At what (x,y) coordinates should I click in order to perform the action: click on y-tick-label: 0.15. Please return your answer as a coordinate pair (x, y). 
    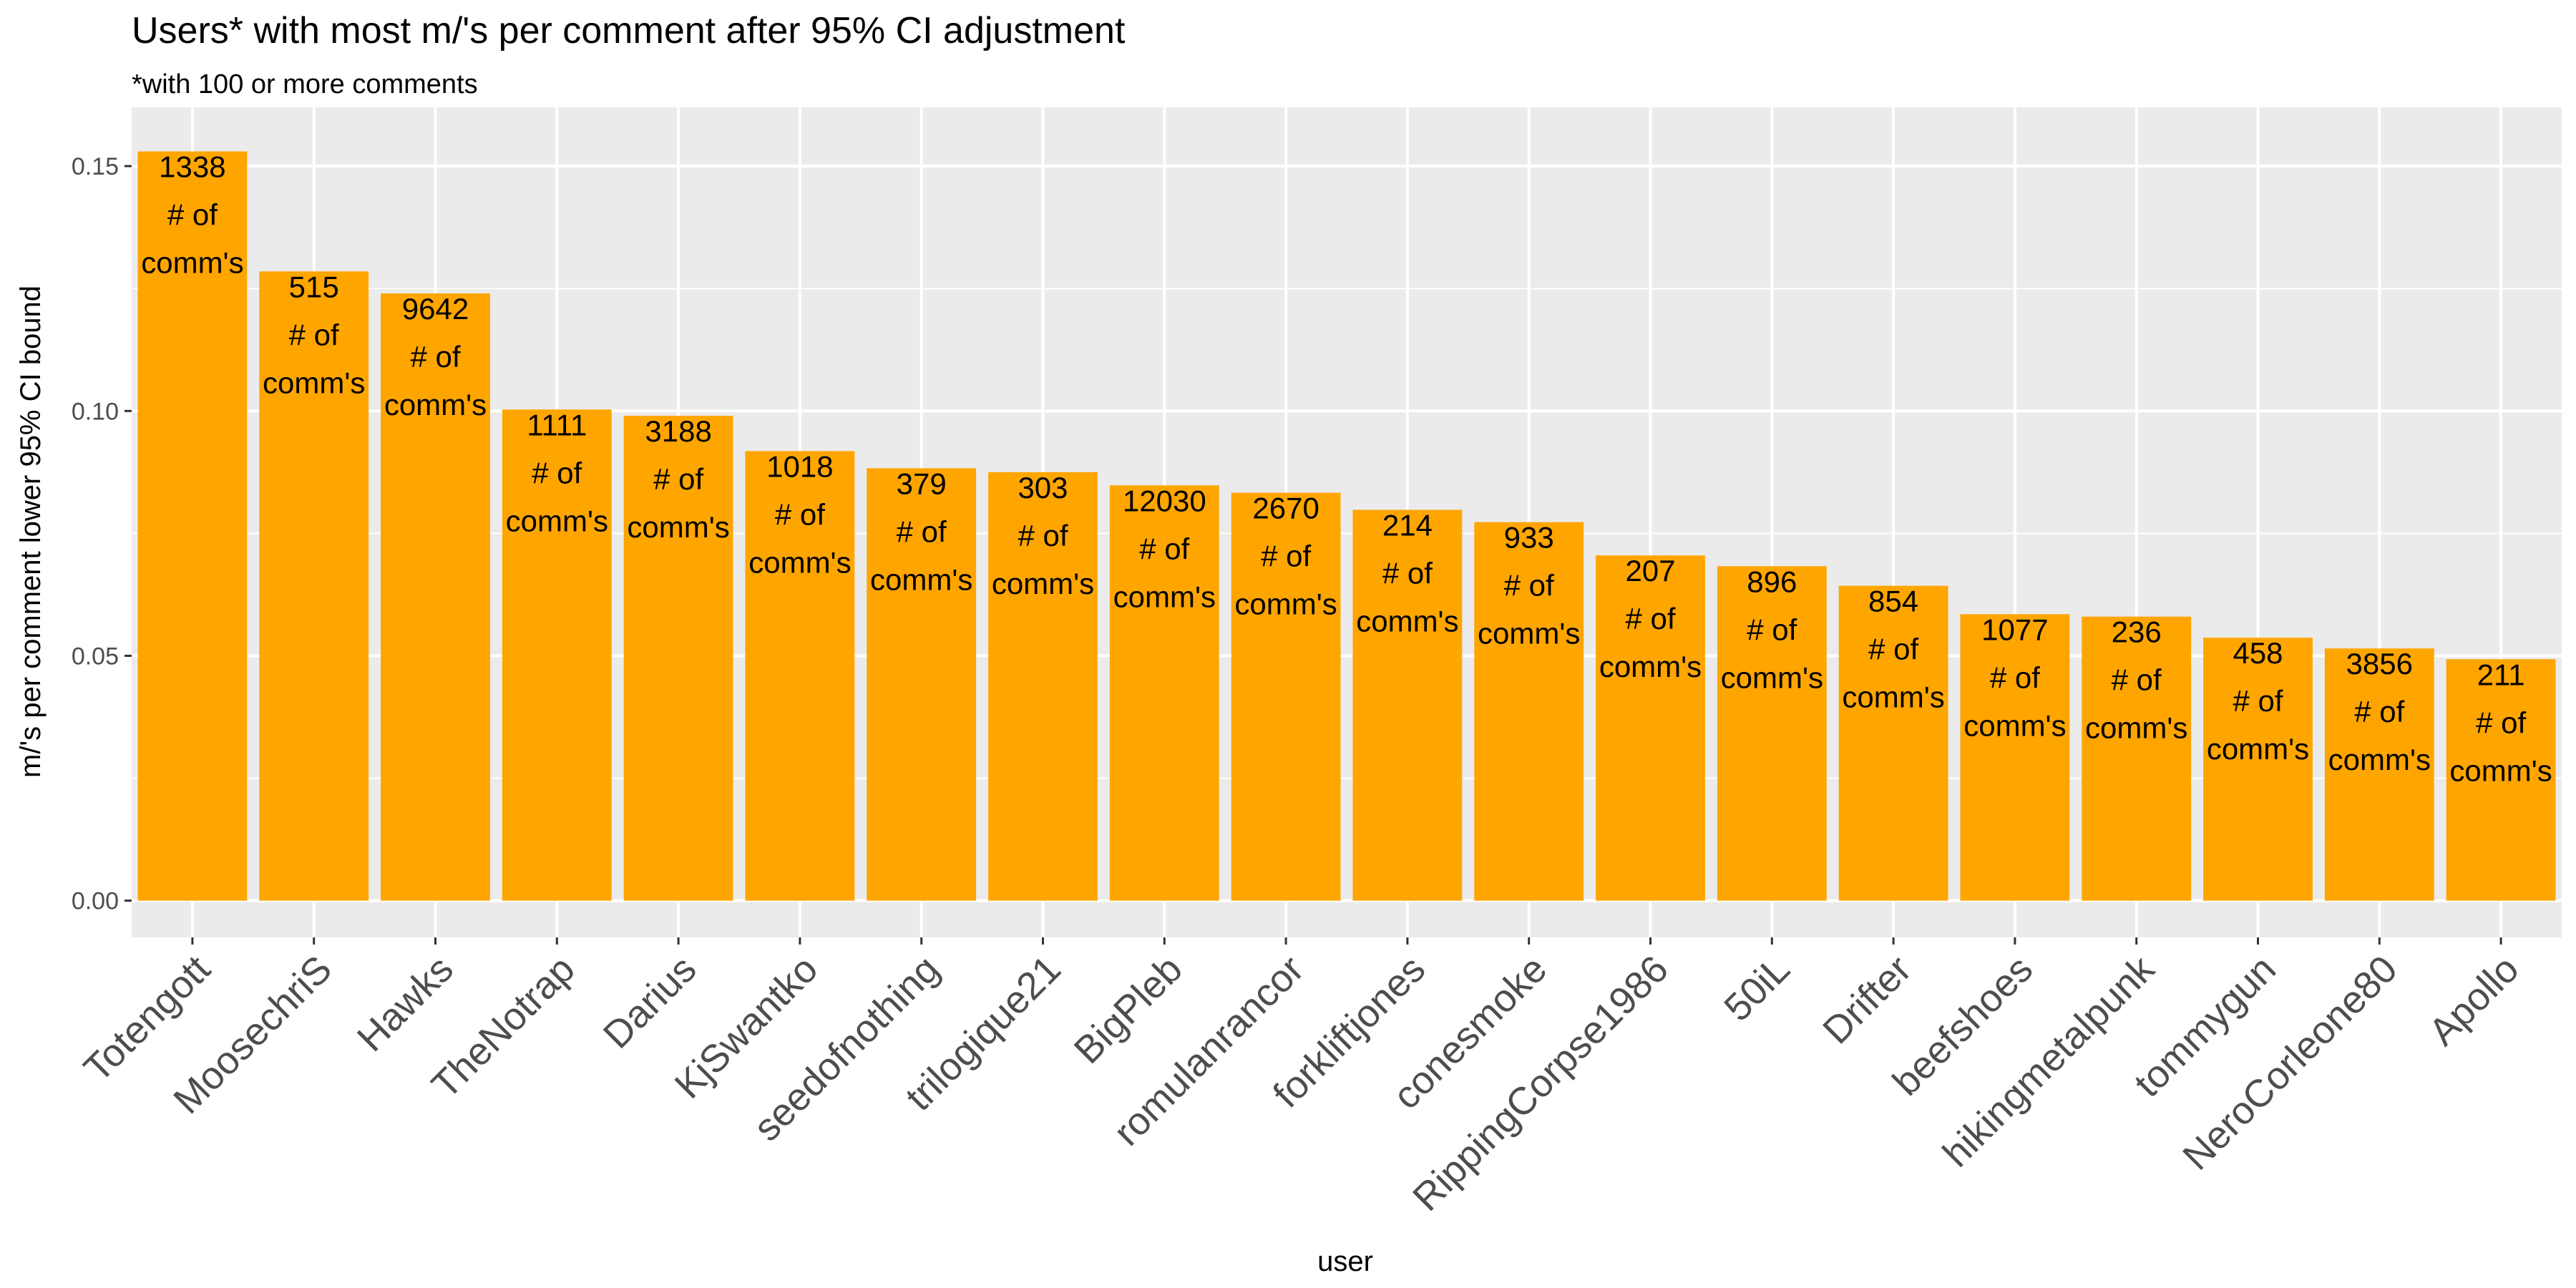
    Looking at the image, I should click on (95, 166).